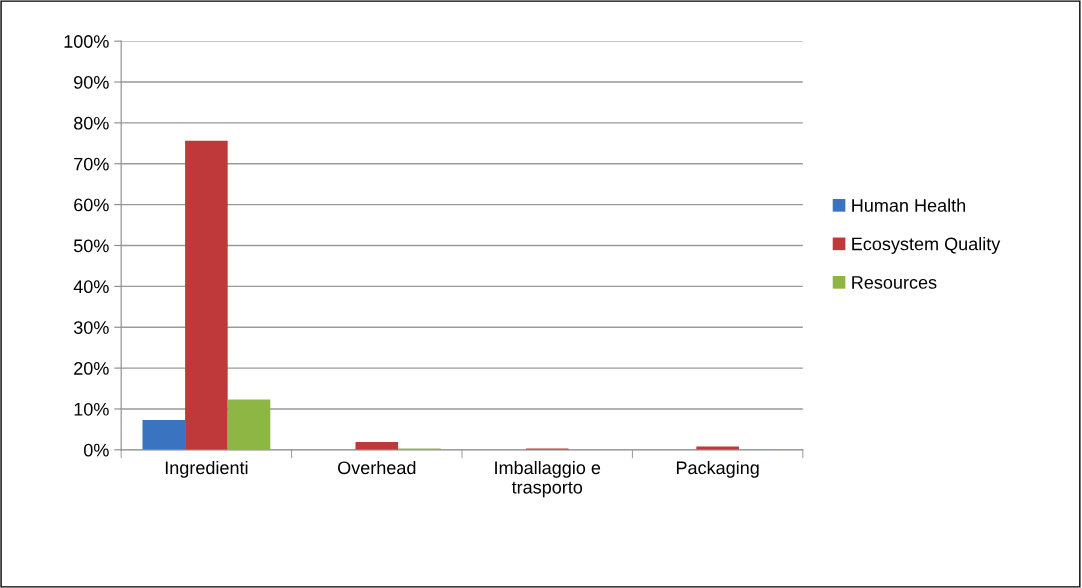  Describe the element at coordinates (909, 205) in the screenshot. I see `legend-label: Human Health` at that location.